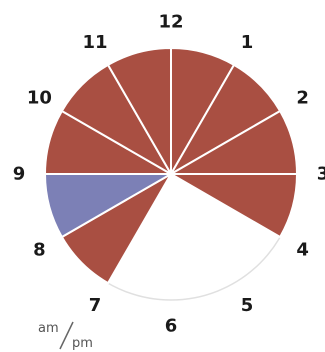 This screenshot has height=352, width=325. Describe the element at coordinates (247, 305) in the screenshot. I see `hour-label-5: 5` at that location.